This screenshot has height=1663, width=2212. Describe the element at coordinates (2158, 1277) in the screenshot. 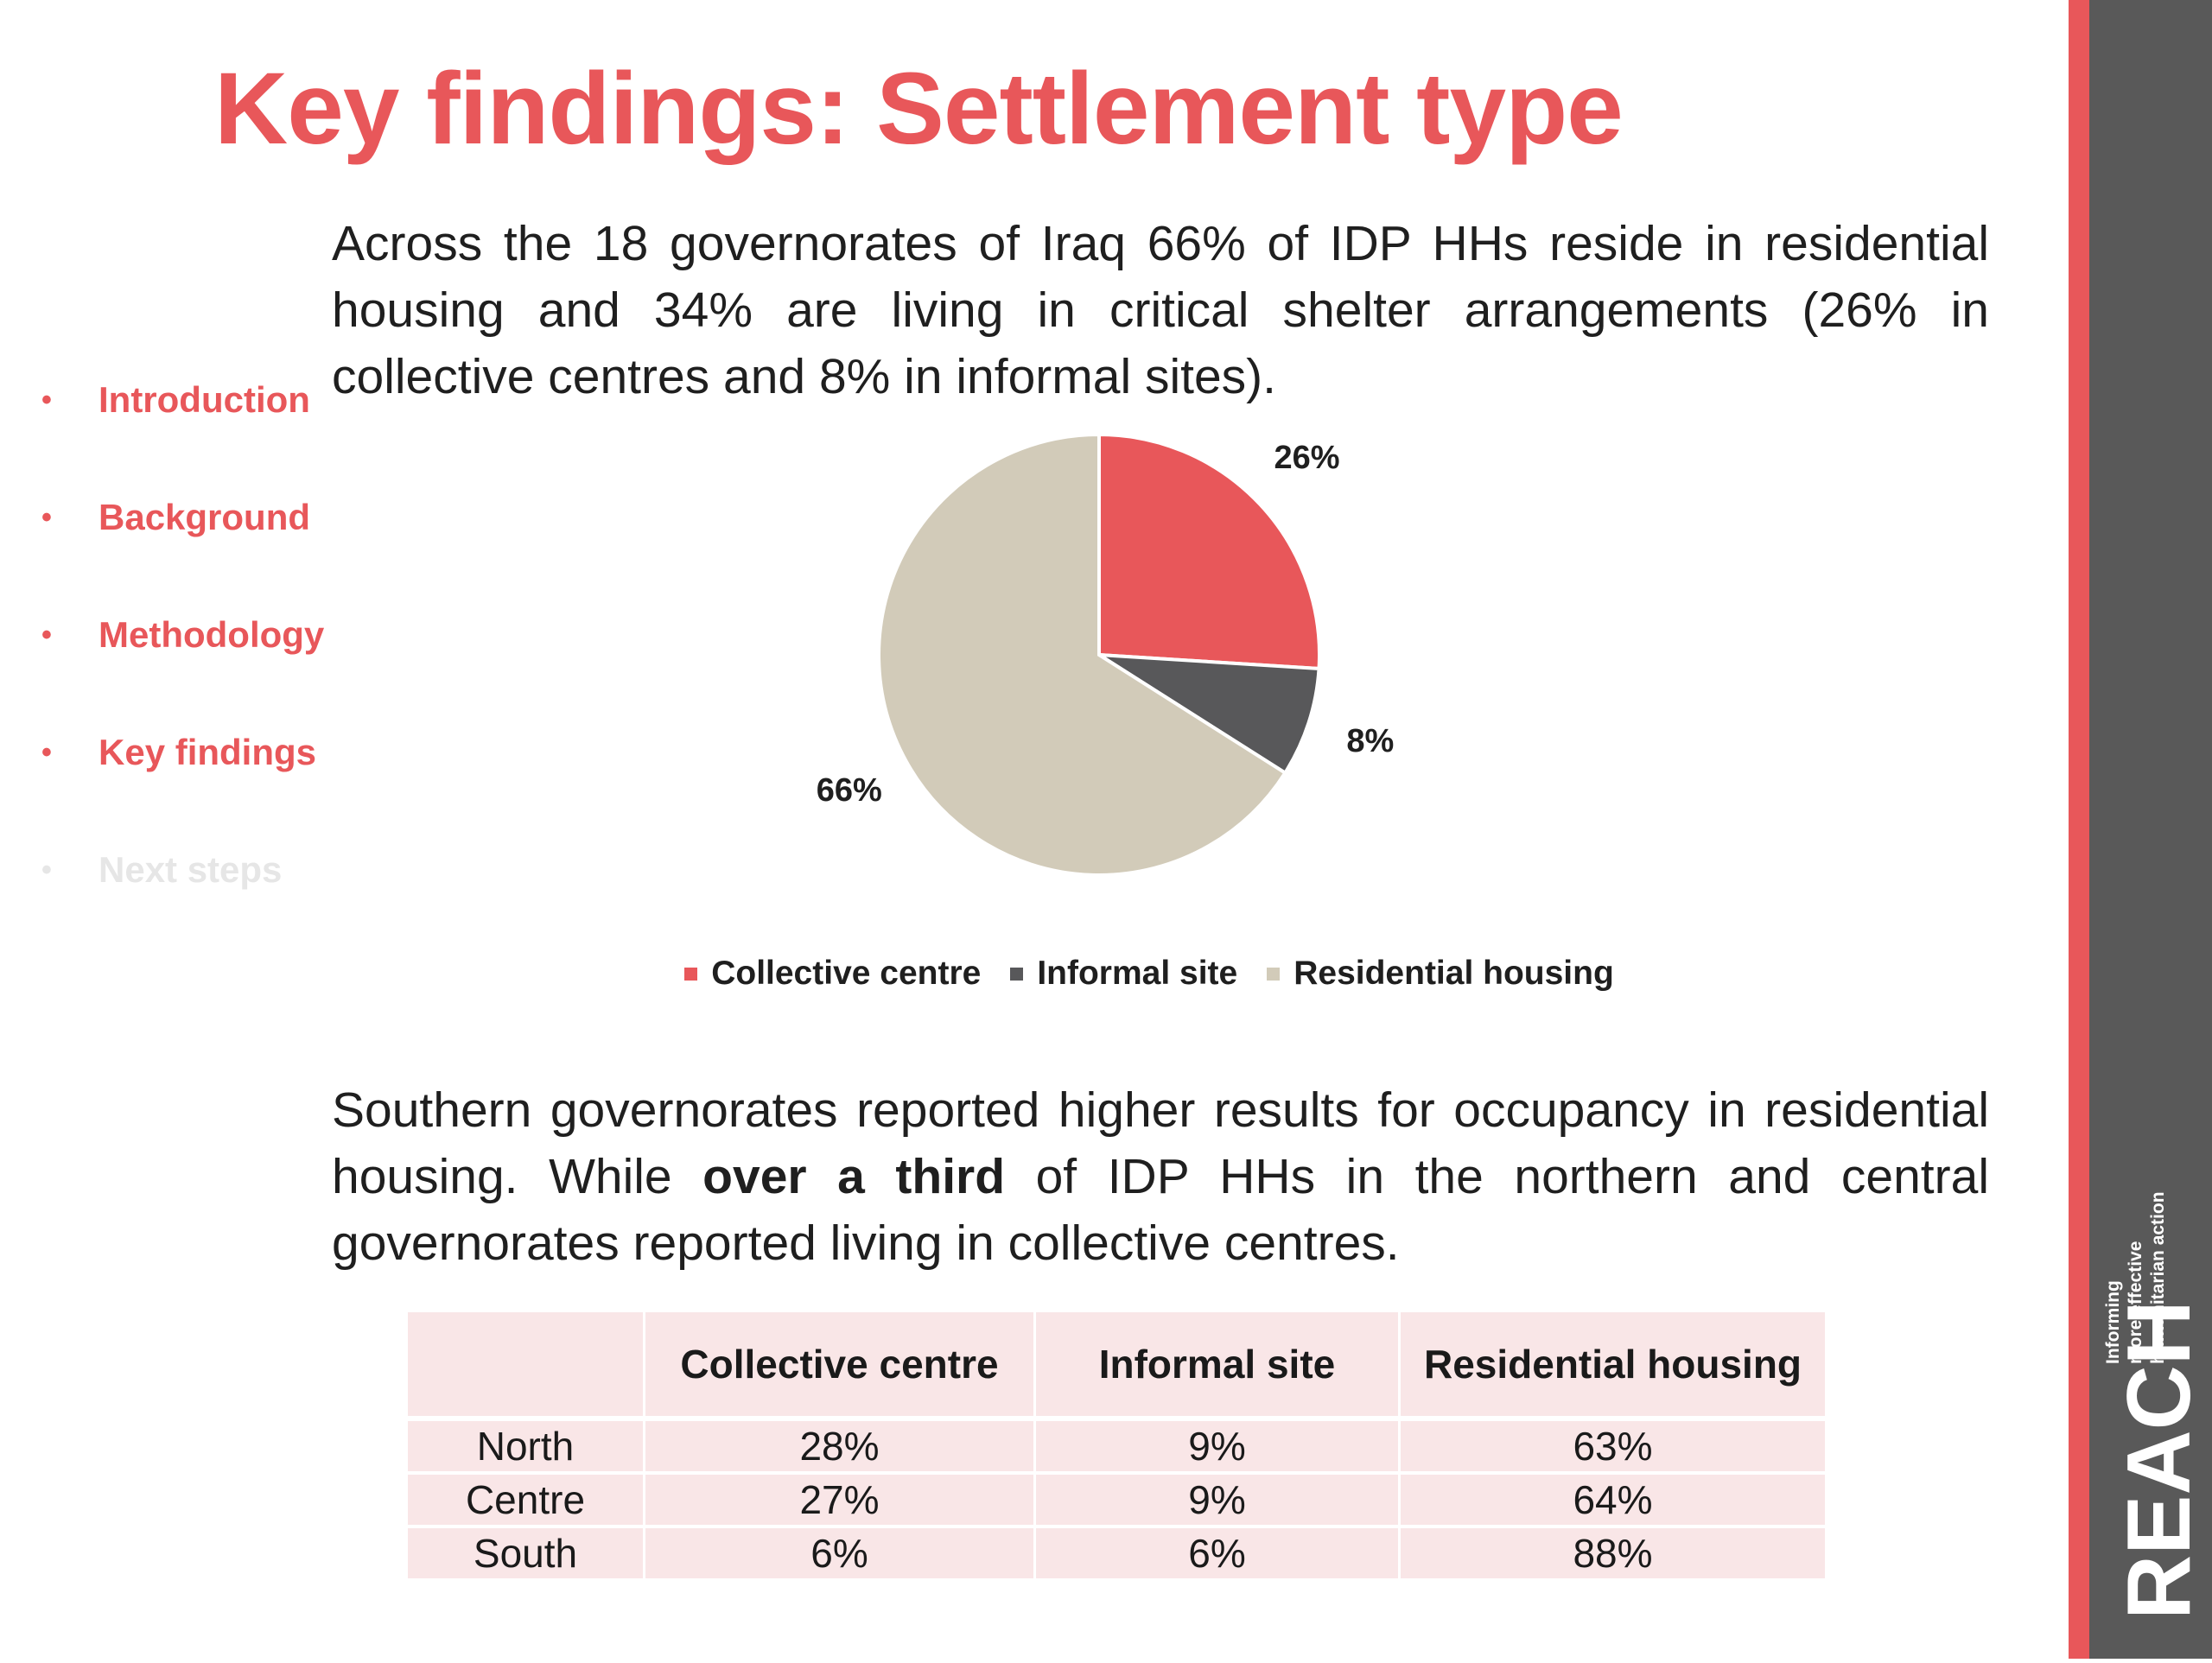

I see `logo-tagline-line: humanitarian action` at that location.